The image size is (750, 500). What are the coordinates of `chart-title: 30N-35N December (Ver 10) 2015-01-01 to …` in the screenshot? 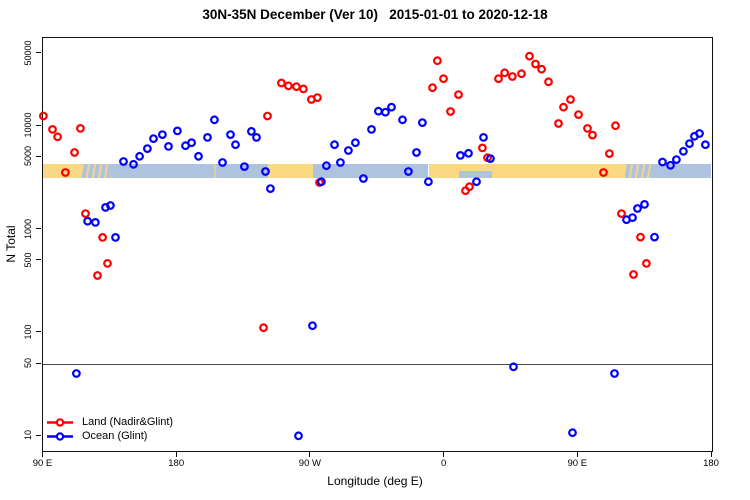 It's located at (375, 14).